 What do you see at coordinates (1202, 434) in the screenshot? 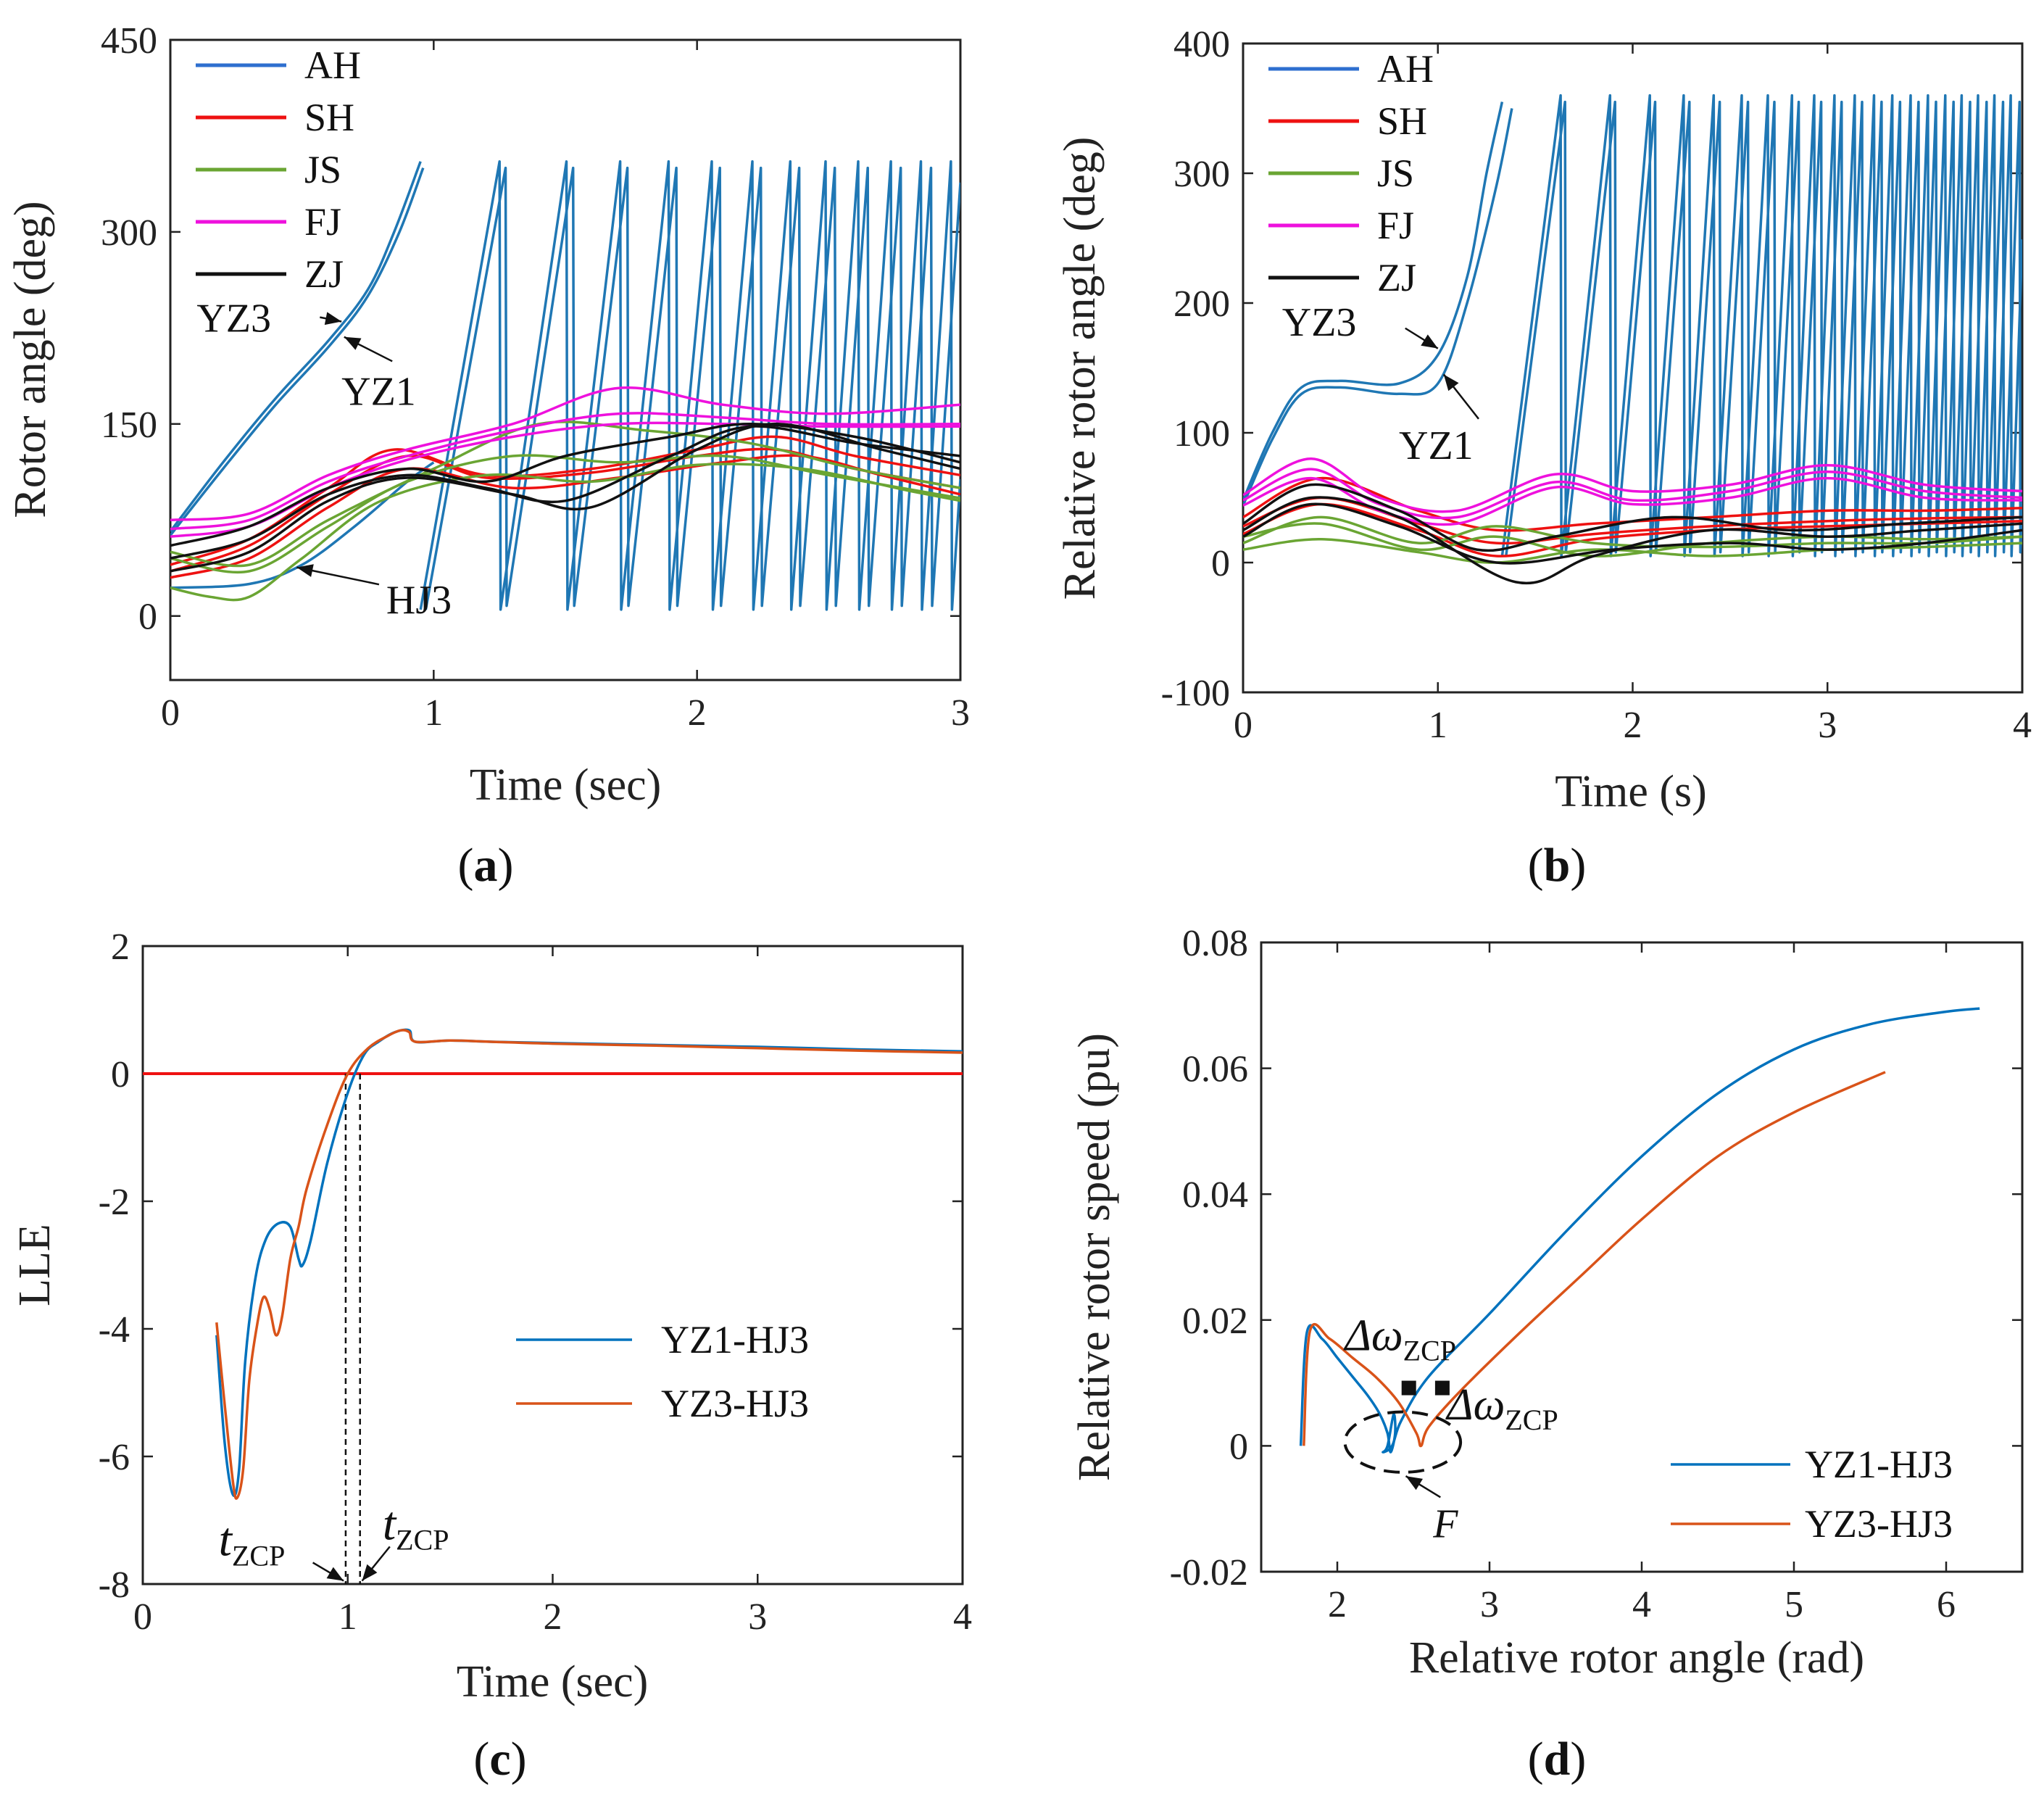
I see `y-tick-label: 100` at bounding box center [1202, 434].